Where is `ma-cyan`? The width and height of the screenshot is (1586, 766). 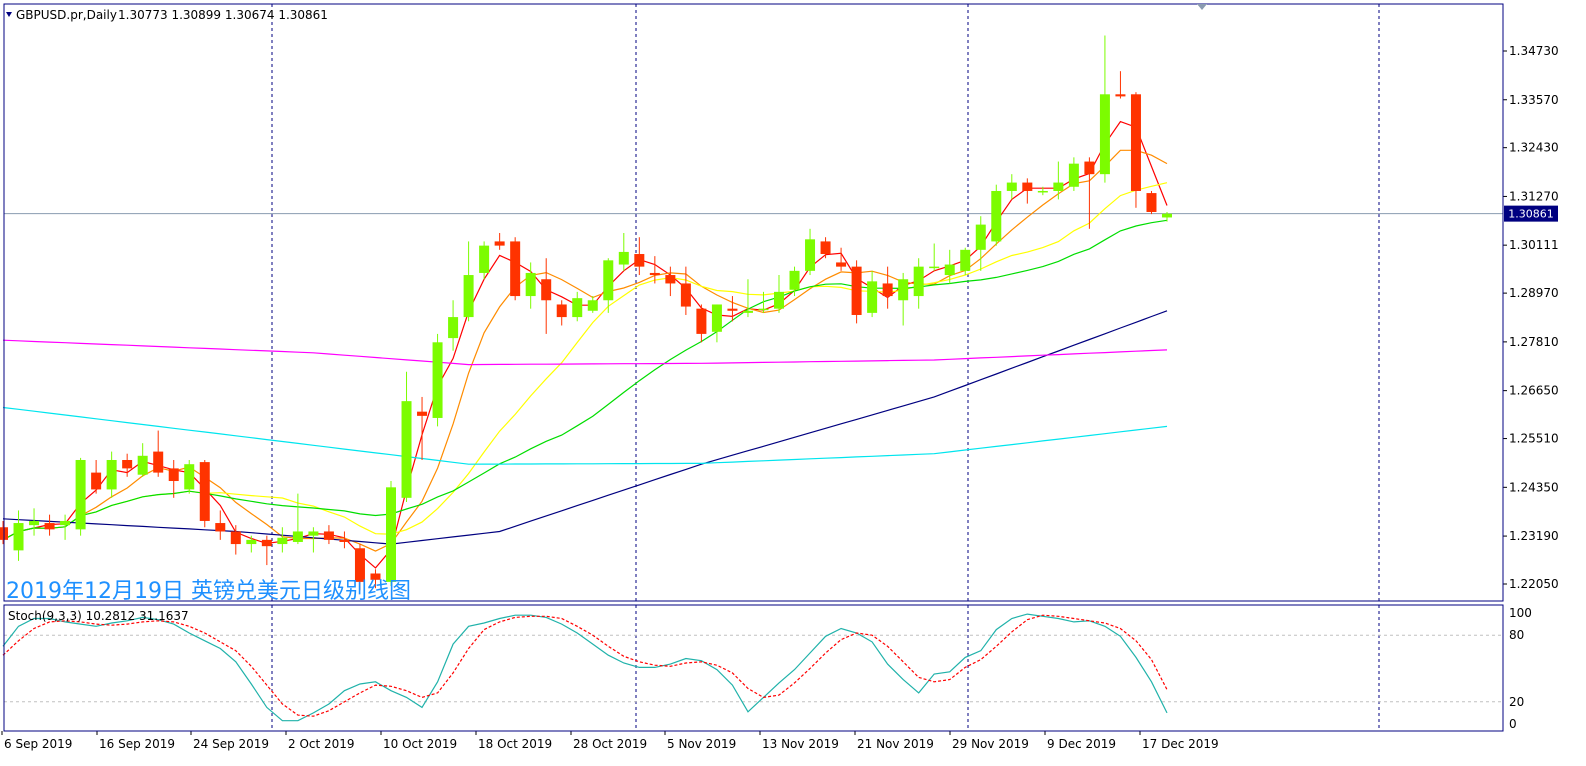
ma-cyan is located at coordinates (585, 435).